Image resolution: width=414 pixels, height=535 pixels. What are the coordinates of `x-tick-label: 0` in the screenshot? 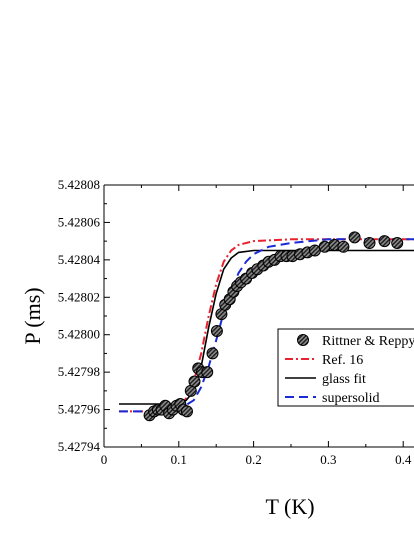 It's located at (104, 459).